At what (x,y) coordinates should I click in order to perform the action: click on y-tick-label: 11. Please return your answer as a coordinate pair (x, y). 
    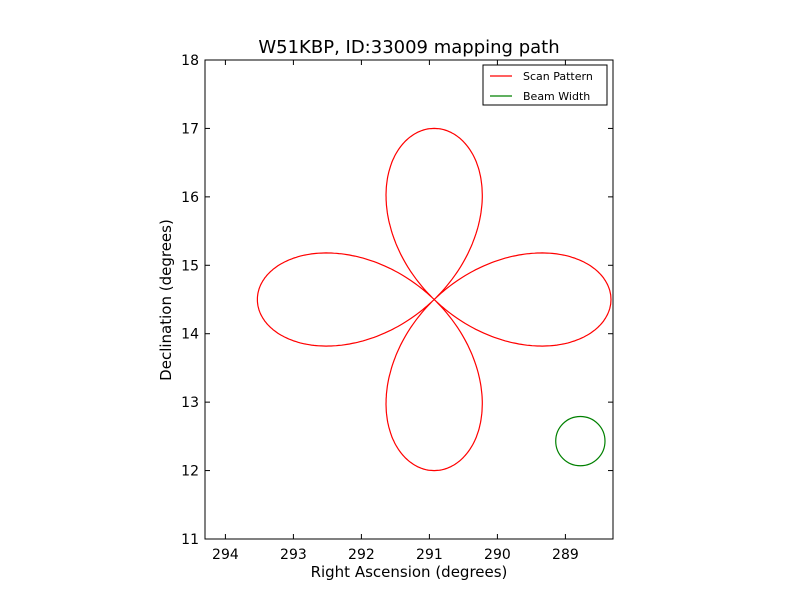
    Looking at the image, I should click on (190, 540).